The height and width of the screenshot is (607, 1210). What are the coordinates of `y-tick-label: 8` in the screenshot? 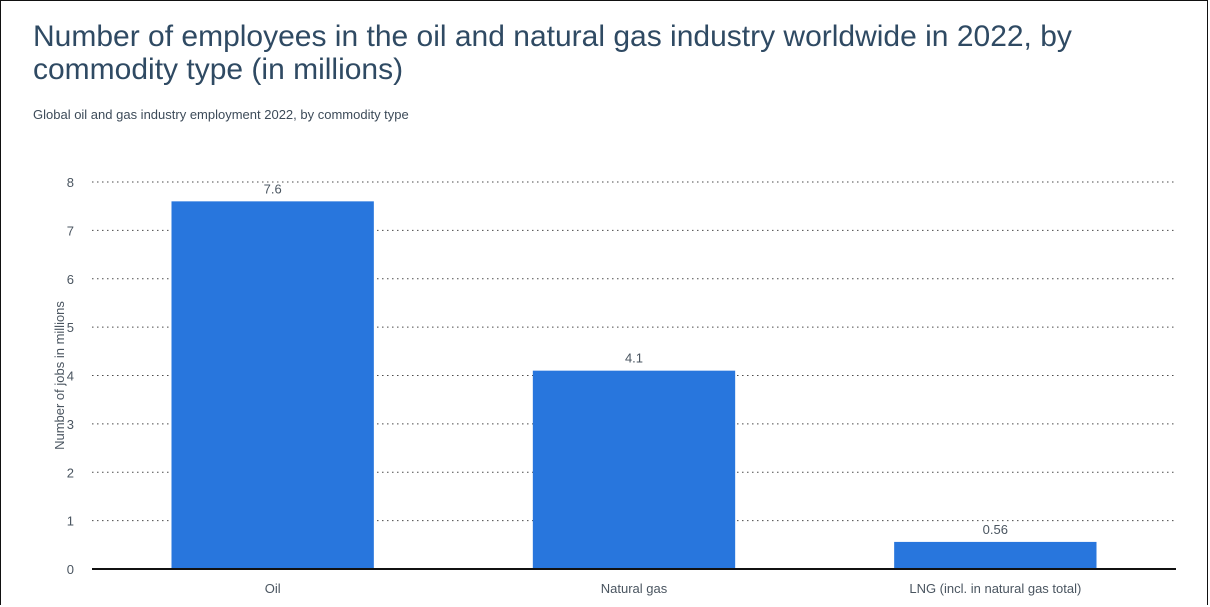 It's located at (70, 182).